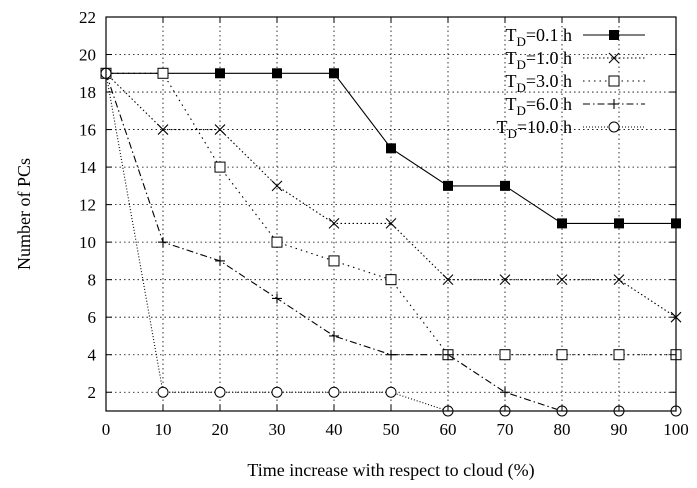 The height and width of the screenshot is (488, 697). What do you see at coordinates (87, 17) in the screenshot?
I see `y-tick-label: 22` at bounding box center [87, 17].